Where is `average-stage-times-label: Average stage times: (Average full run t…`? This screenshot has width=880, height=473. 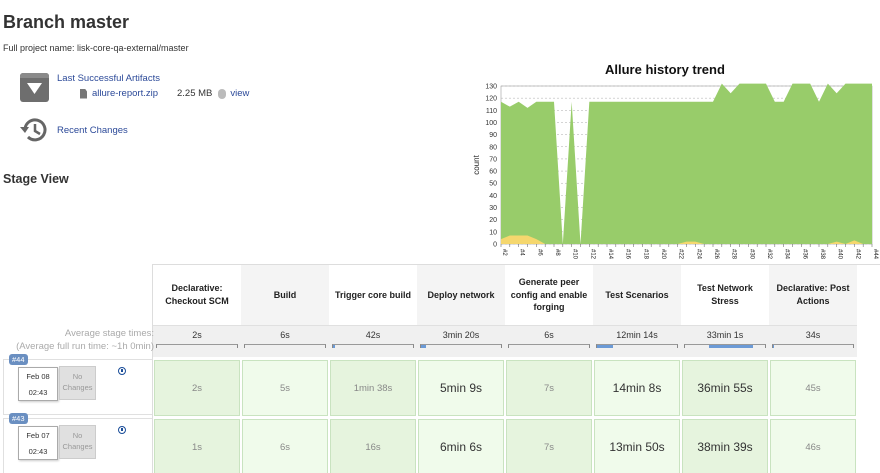
average-stage-times-label: Average stage times: (Average full run t… is located at coordinates (82, 341).